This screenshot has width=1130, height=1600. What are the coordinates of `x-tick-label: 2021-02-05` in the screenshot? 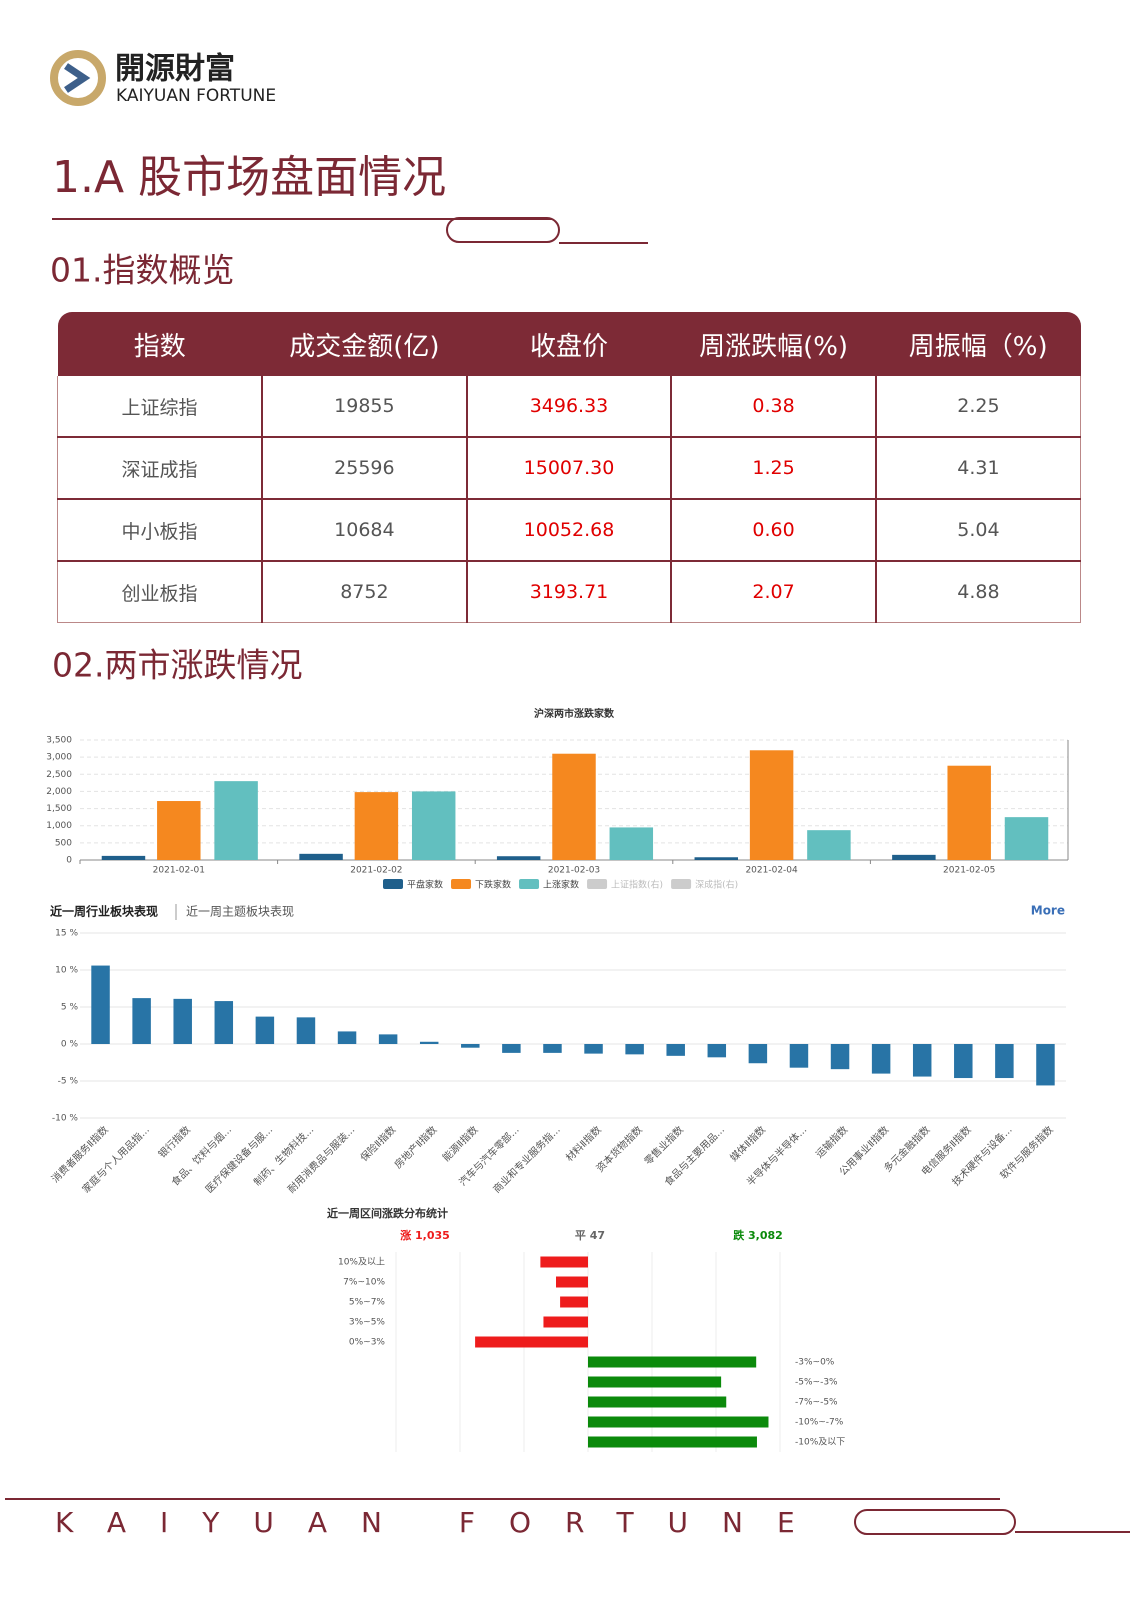 It's located at (969, 871).